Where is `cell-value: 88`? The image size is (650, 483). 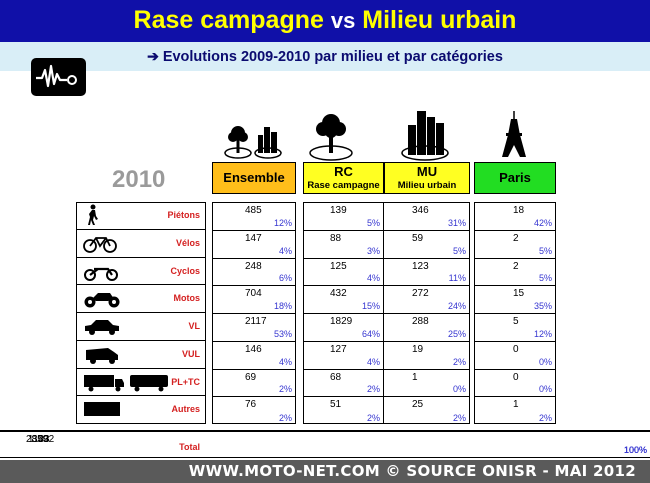 cell-value: 88 is located at coordinates (336, 238).